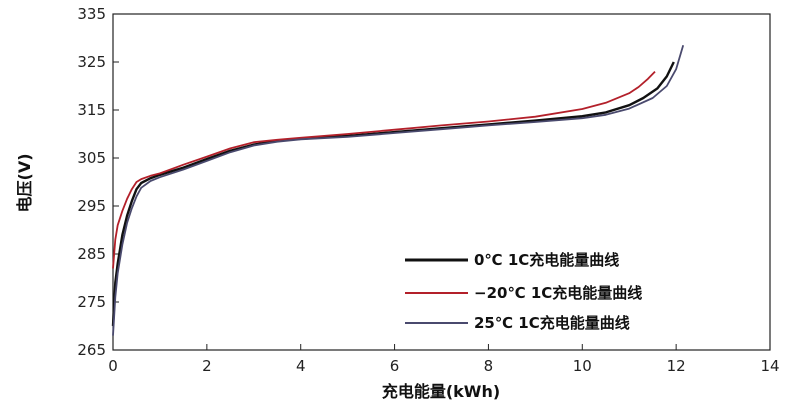  I want to click on y-tick-label: 315, so click(91, 110).